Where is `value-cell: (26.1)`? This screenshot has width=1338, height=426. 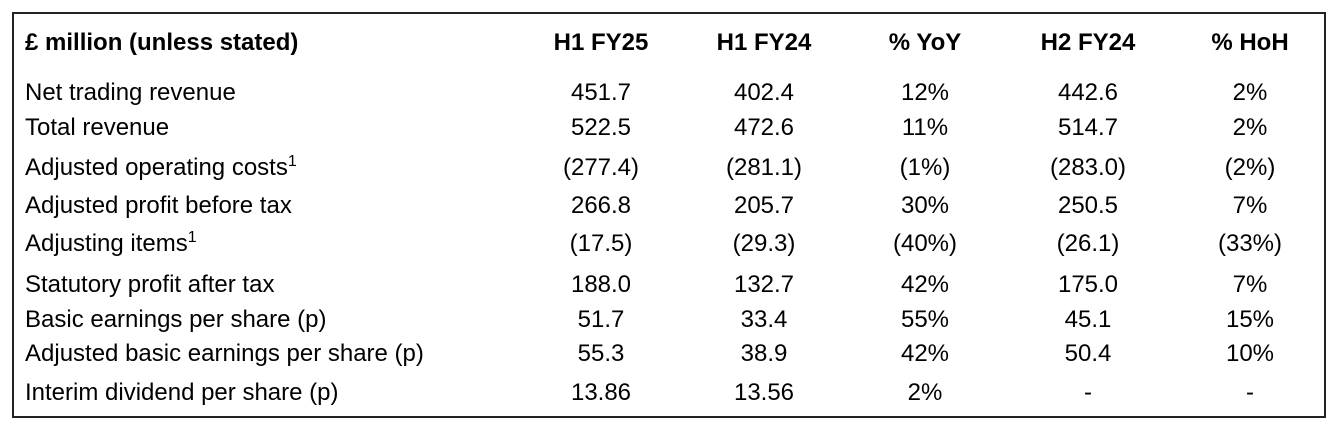 value-cell: (26.1) is located at coordinates (1088, 243).